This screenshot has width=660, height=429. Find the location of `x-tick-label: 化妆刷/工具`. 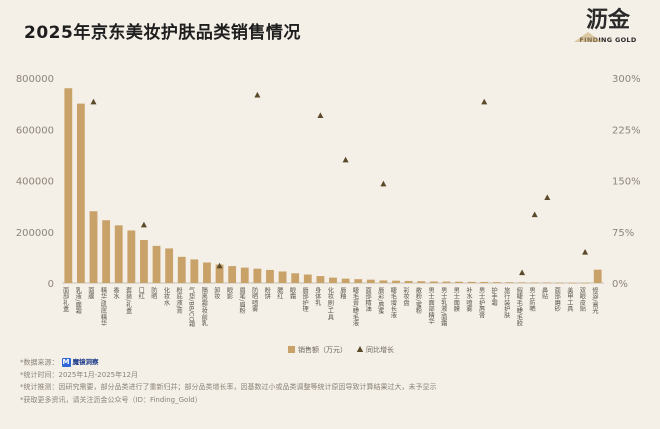

x-tick-label: 化妆刷/工具 is located at coordinates (329, 303).